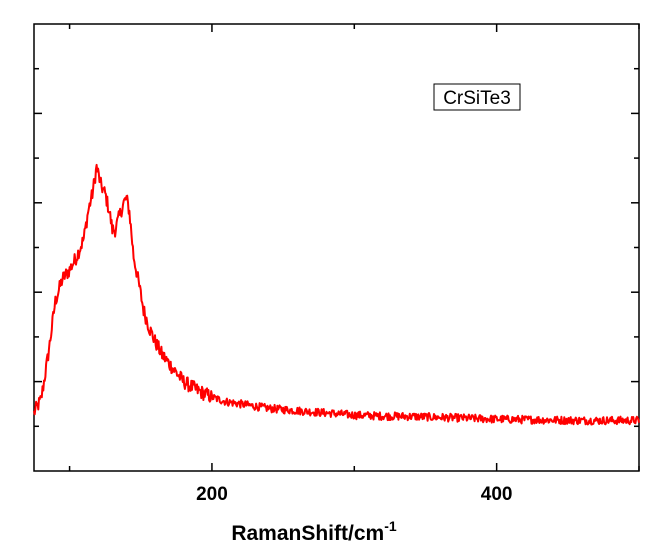  I want to click on x-axis-title-superscript: -1, so click(390, 526).